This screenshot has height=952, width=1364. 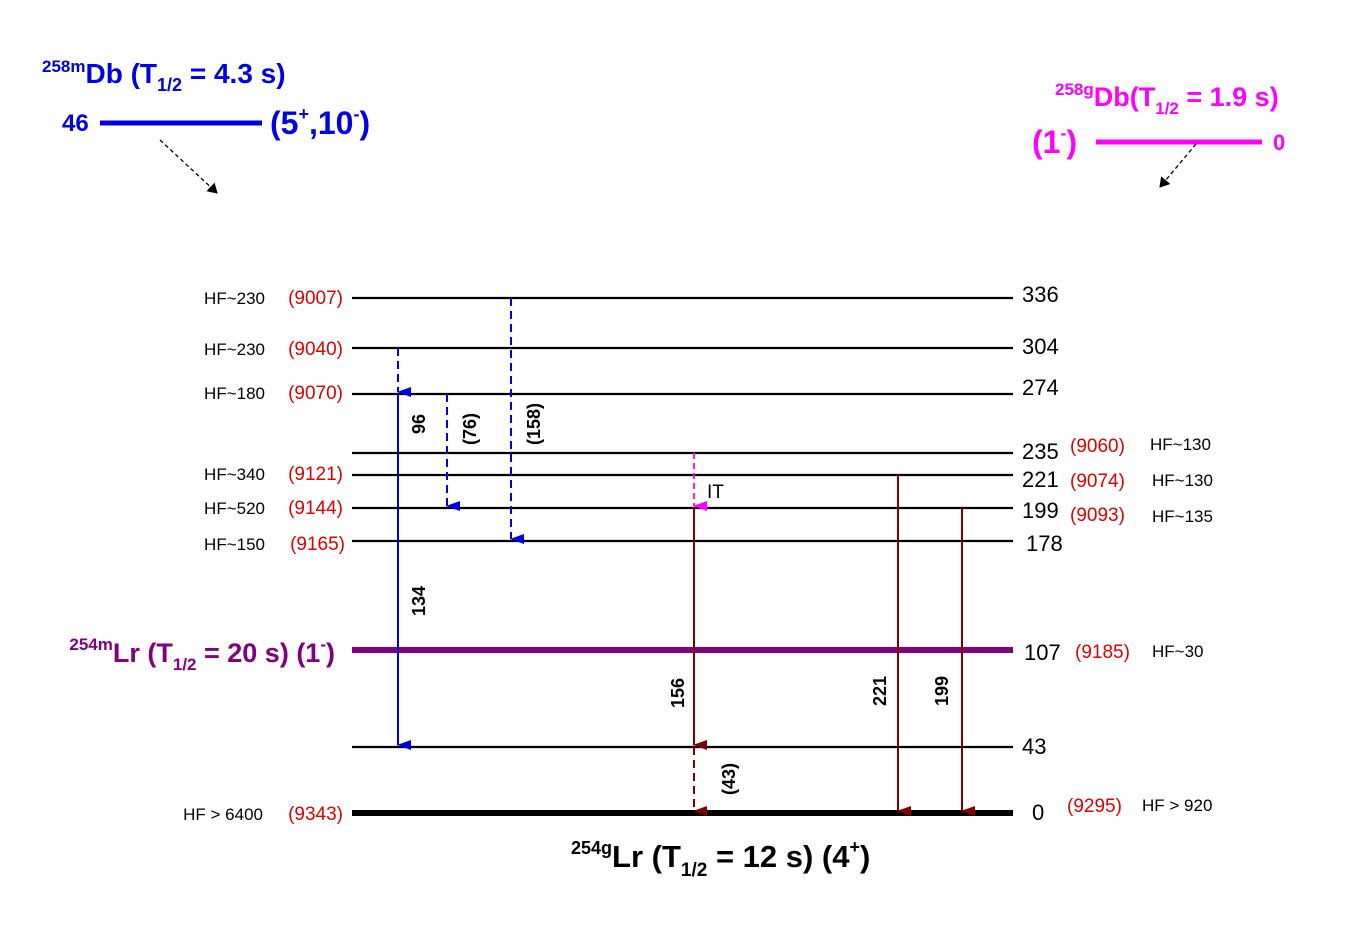 I want to click on db-g-mass: 258g, so click(x=1074, y=89).